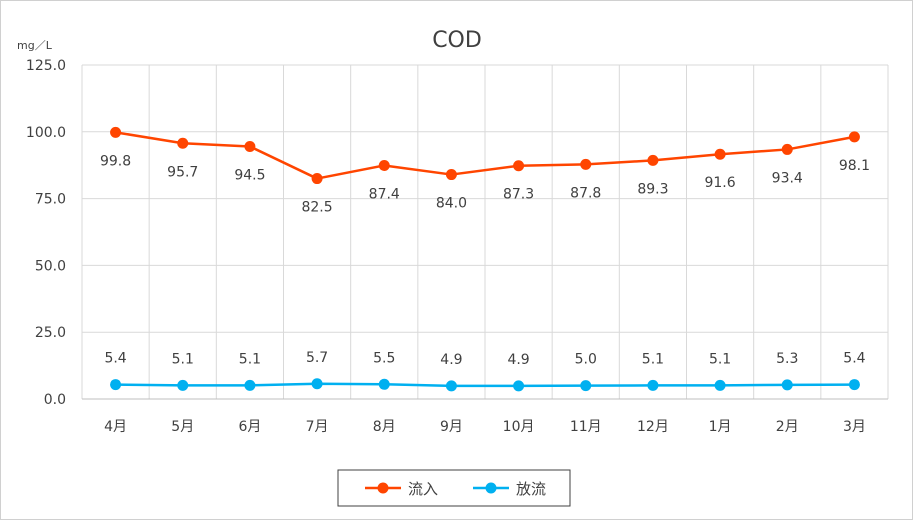  What do you see at coordinates (50, 266) in the screenshot?
I see `y-tick-label: 50.0` at bounding box center [50, 266].